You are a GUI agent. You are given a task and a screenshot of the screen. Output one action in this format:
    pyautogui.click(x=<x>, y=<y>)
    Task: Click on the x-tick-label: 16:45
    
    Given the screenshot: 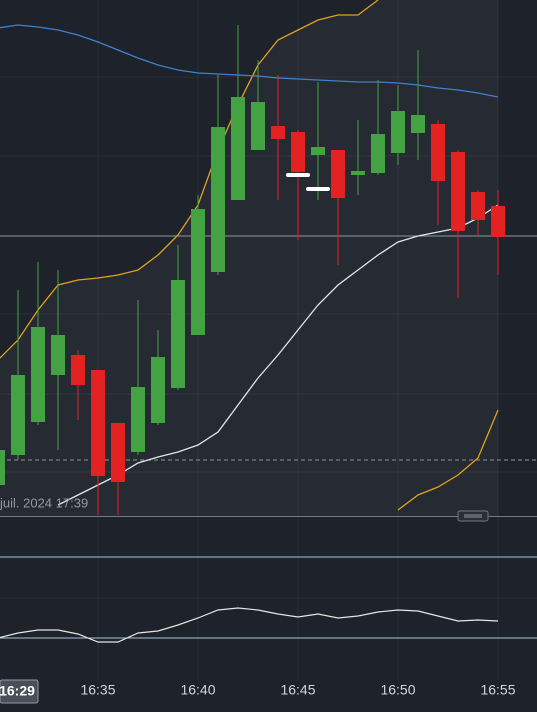 What is the action you would take?
    pyautogui.click(x=297, y=690)
    